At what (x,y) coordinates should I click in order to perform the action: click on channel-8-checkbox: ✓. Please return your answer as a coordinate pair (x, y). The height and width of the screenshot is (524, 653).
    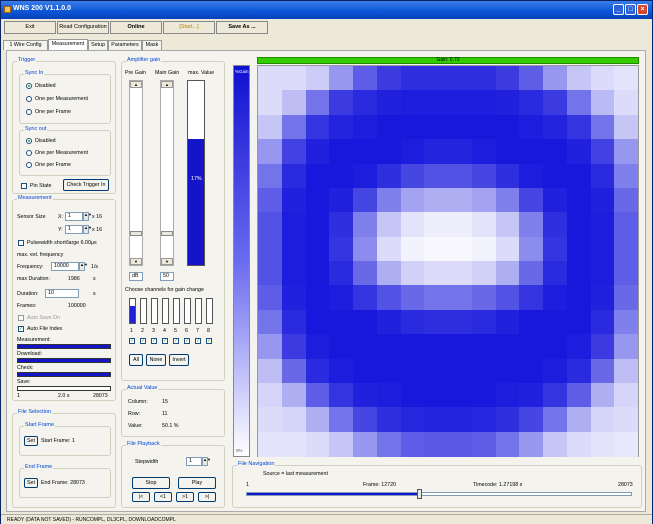
    Looking at the image, I should click on (209, 341).